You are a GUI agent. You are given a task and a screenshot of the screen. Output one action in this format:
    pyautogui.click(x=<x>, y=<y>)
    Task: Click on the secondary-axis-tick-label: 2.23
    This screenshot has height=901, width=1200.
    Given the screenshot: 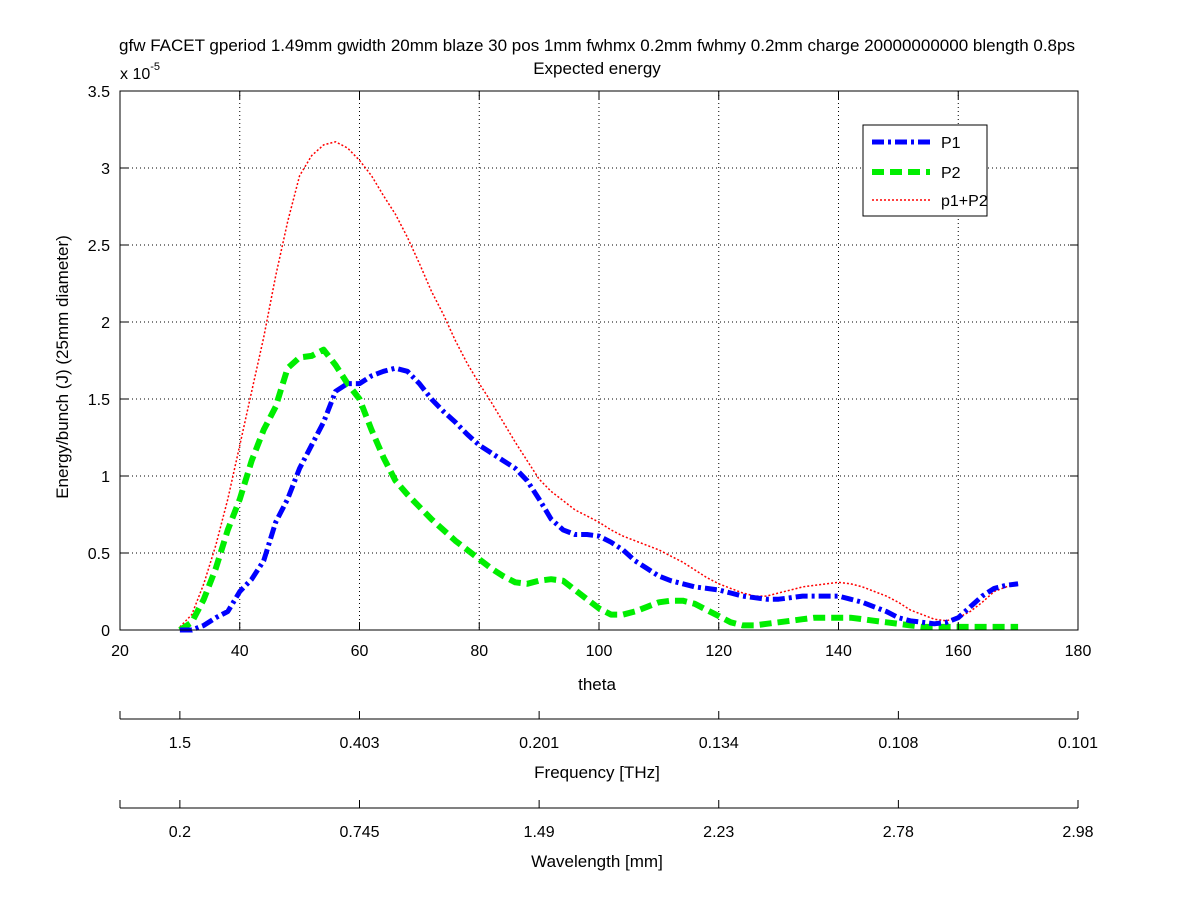 What is the action you would take?
    pyautogui.click(x=718, y=832)
    